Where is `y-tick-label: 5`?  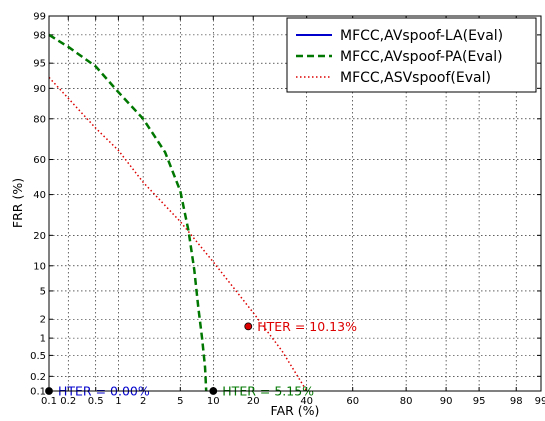 y-tick-label: 5 is located at coordinates (43, 291).